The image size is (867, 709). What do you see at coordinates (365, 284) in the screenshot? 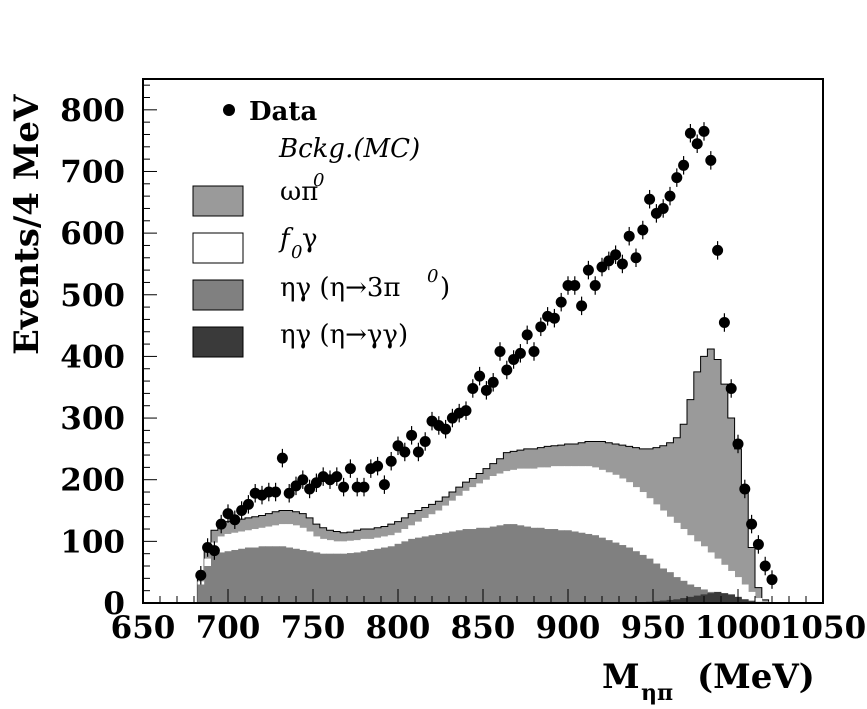
I see `legend-eta3-label: ηγ (η→3π 0 )` at bounding box center [365, 284].